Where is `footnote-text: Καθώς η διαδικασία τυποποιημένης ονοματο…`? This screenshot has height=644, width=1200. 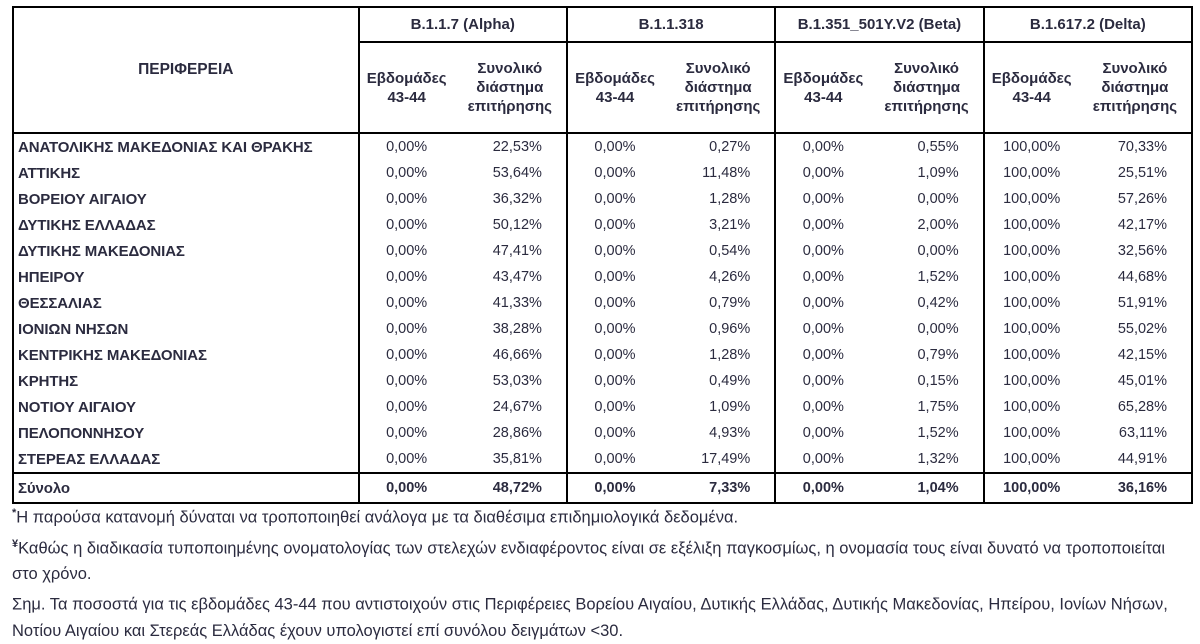 footnote-text: Καθώς η διαδικασία τυποποιημένης ονοματο… is located at coordinates (589, 561).